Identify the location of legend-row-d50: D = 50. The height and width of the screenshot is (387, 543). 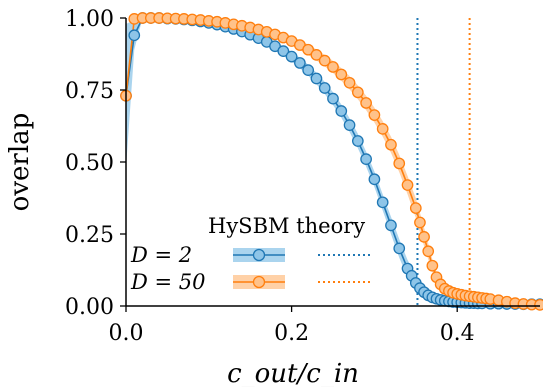
(168, 282).